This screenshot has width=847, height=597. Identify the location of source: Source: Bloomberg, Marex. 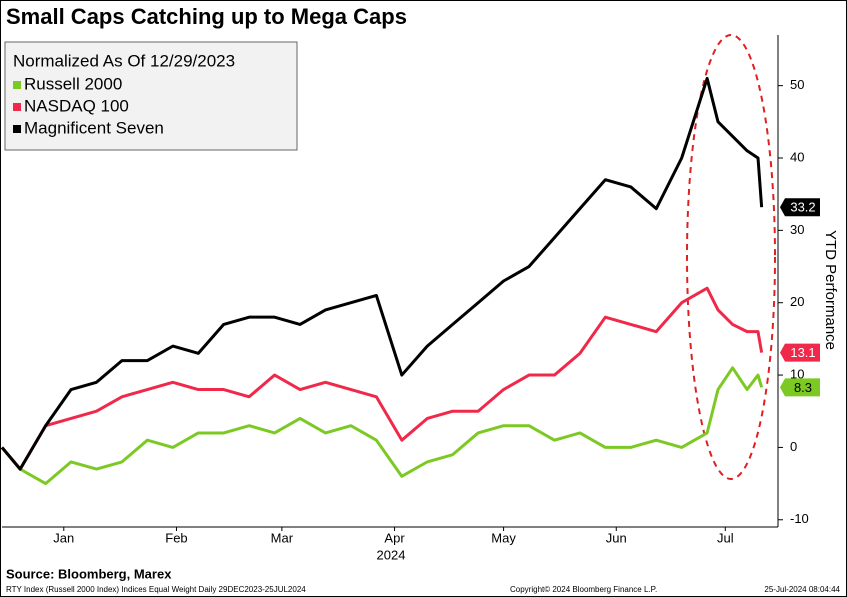
(89, 573).